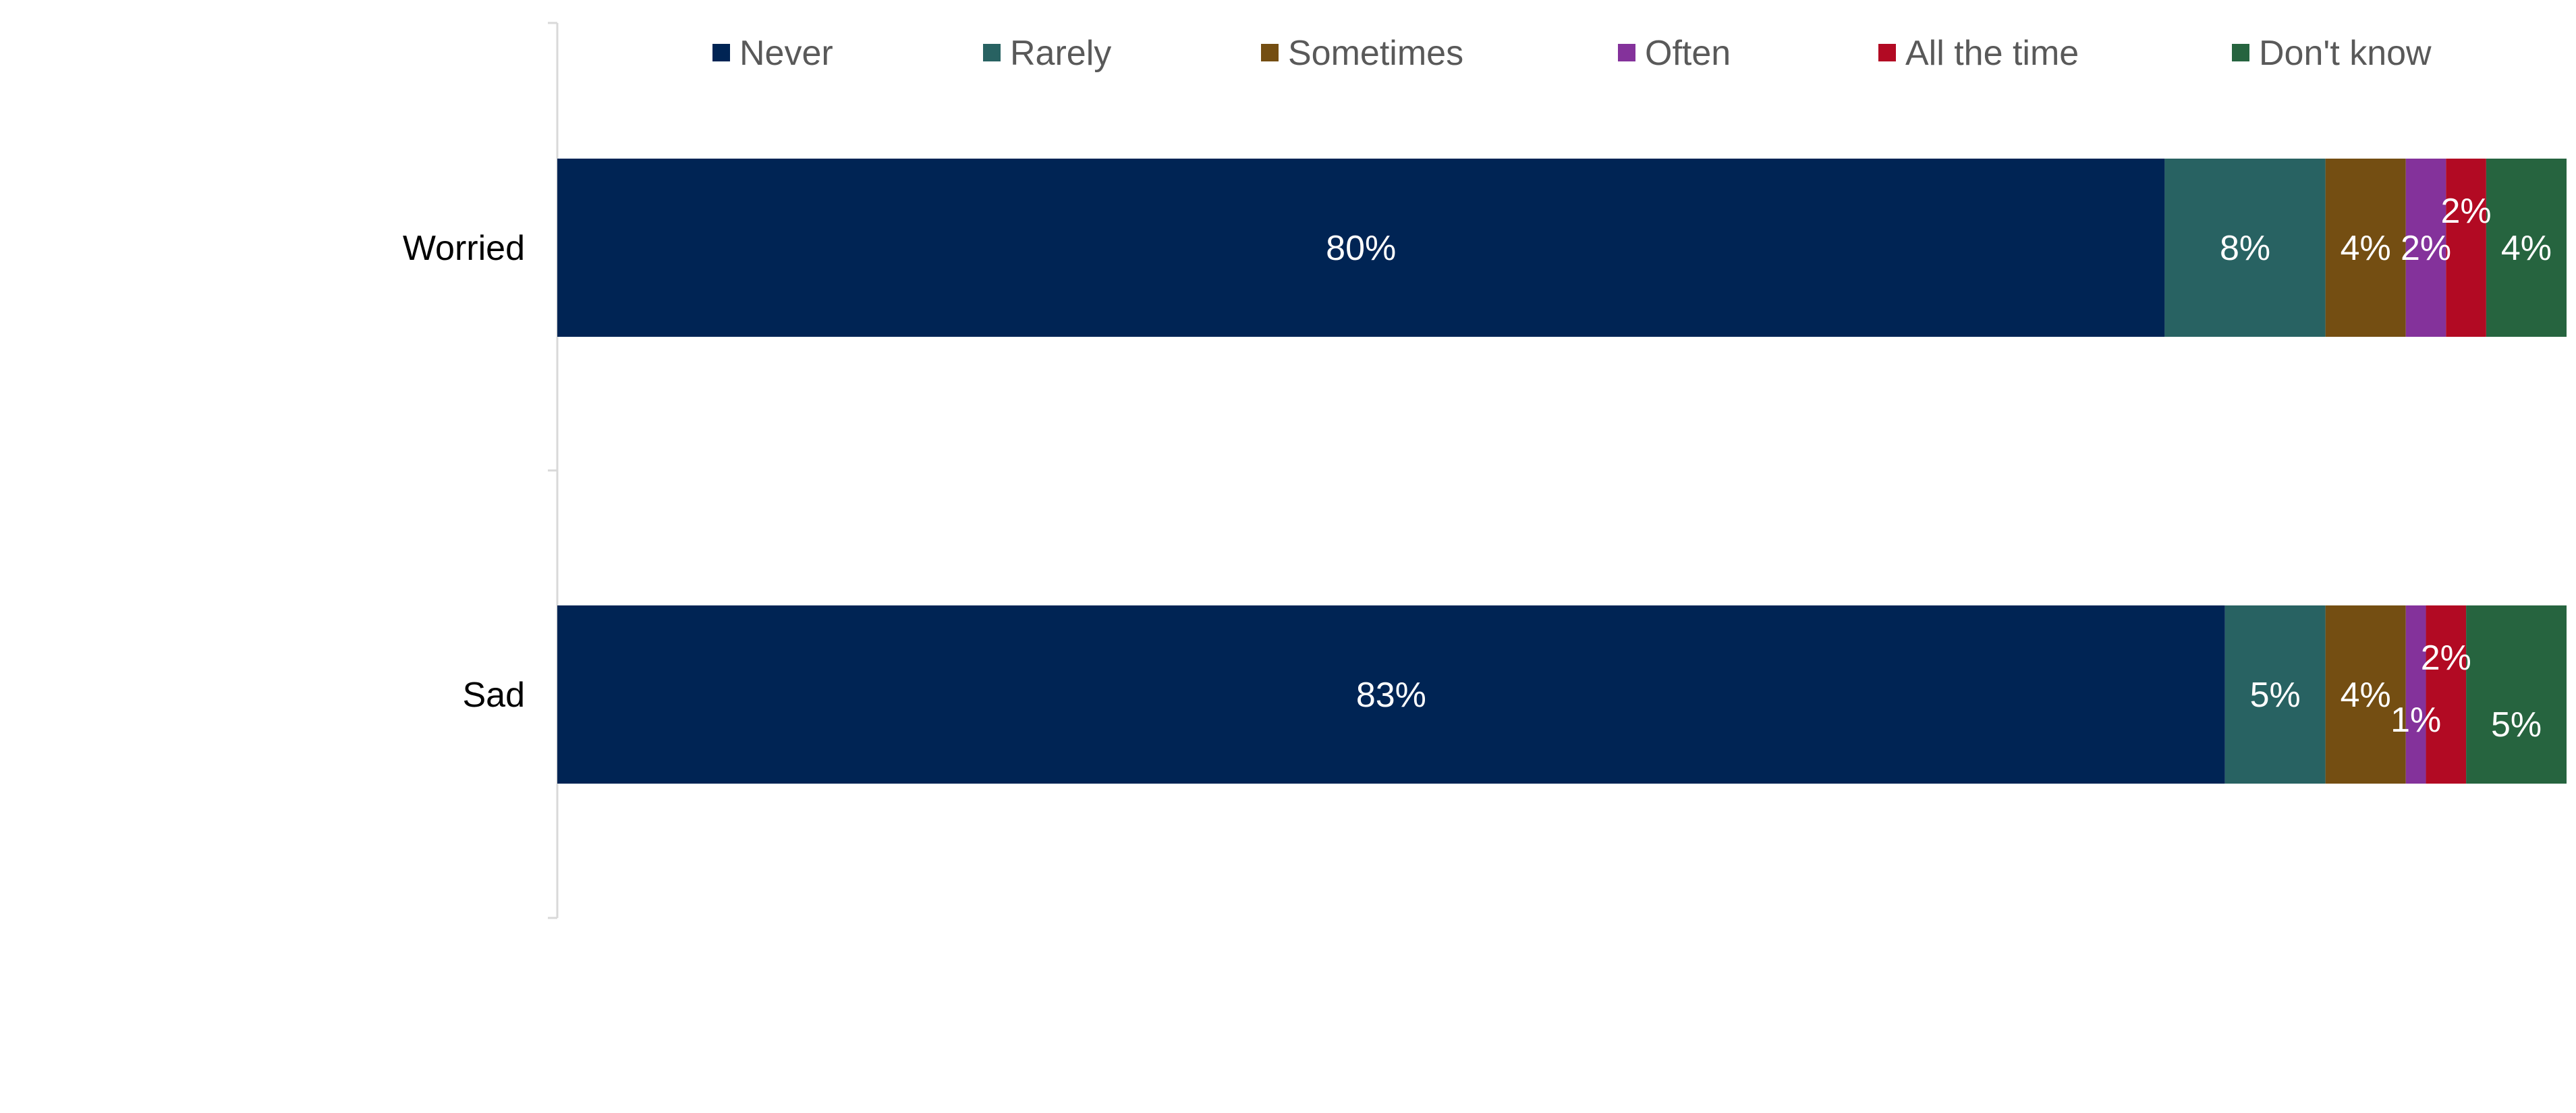 This screenshot has width=2576, height=1113. What do you see at coordinates (1375, 53) in the screenshot?
I see `legend-label: Sometimes` at bounding box center [1375, 53].